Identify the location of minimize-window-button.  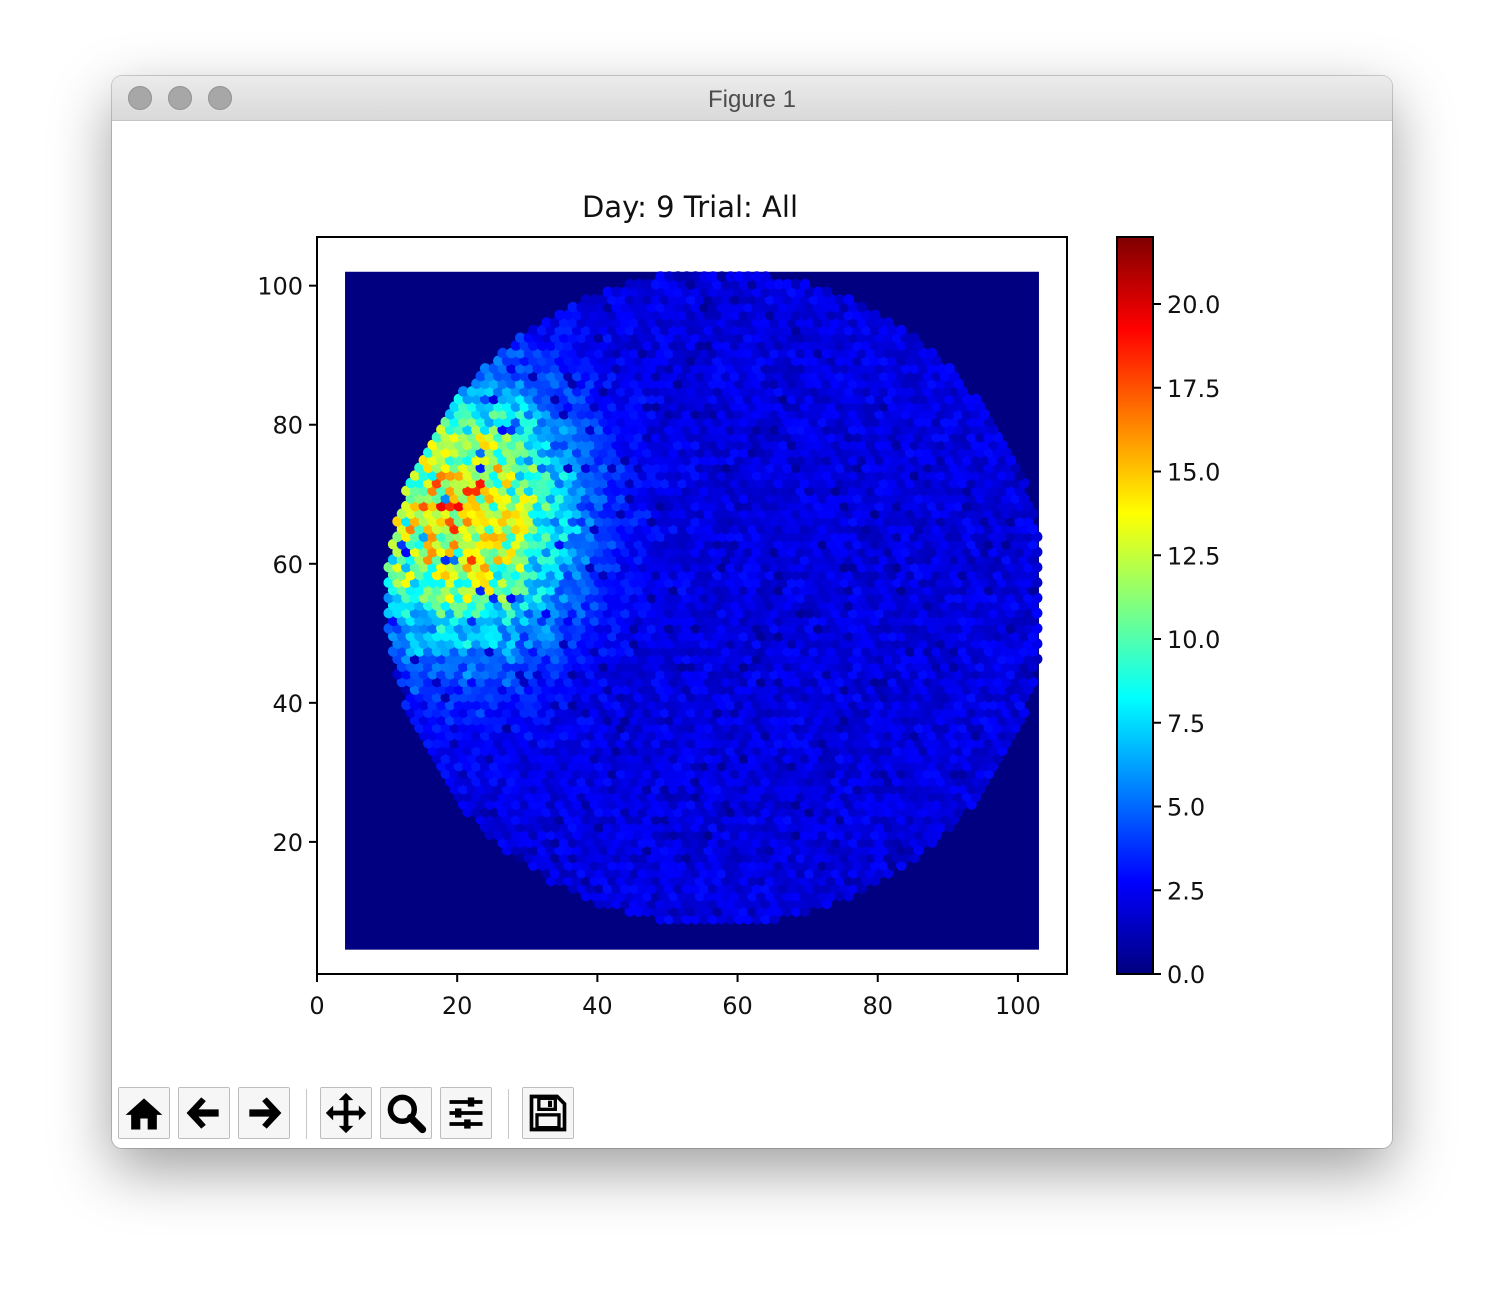
(180, 98).